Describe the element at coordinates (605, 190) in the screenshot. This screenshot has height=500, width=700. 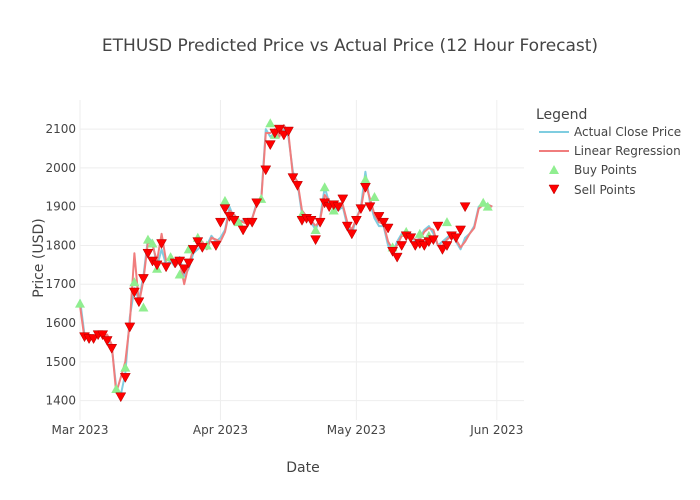
I see `legend-label-sell: Sell Points` at that location.